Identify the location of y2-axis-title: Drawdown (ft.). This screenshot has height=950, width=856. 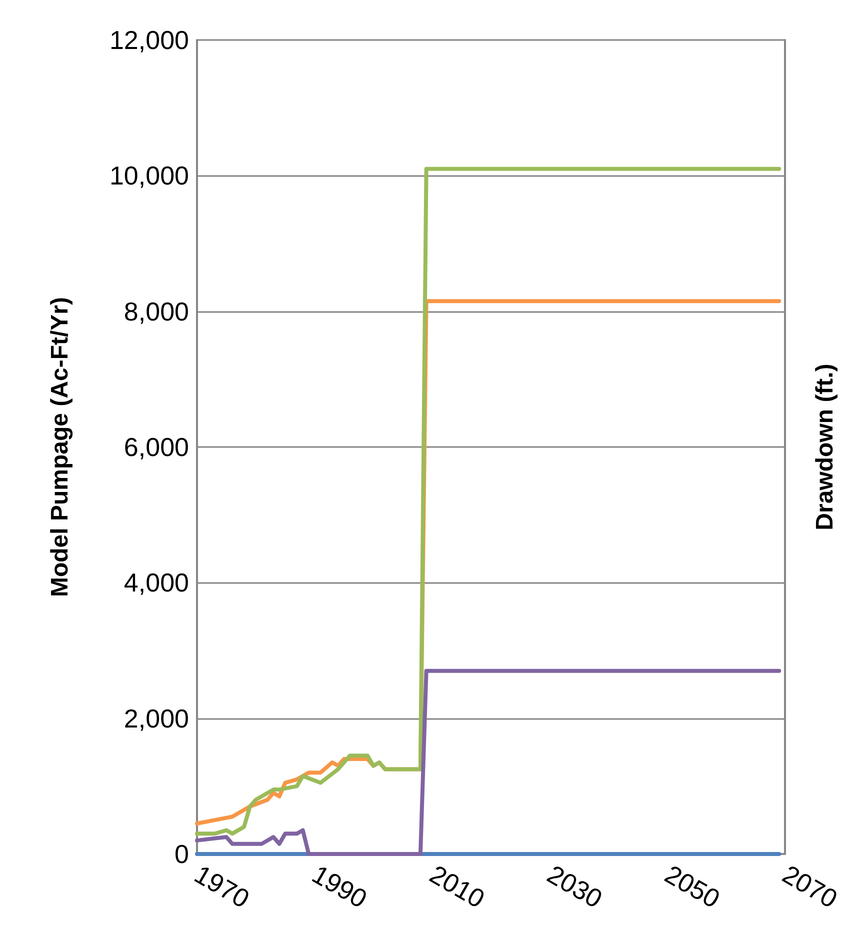
(825, 447).